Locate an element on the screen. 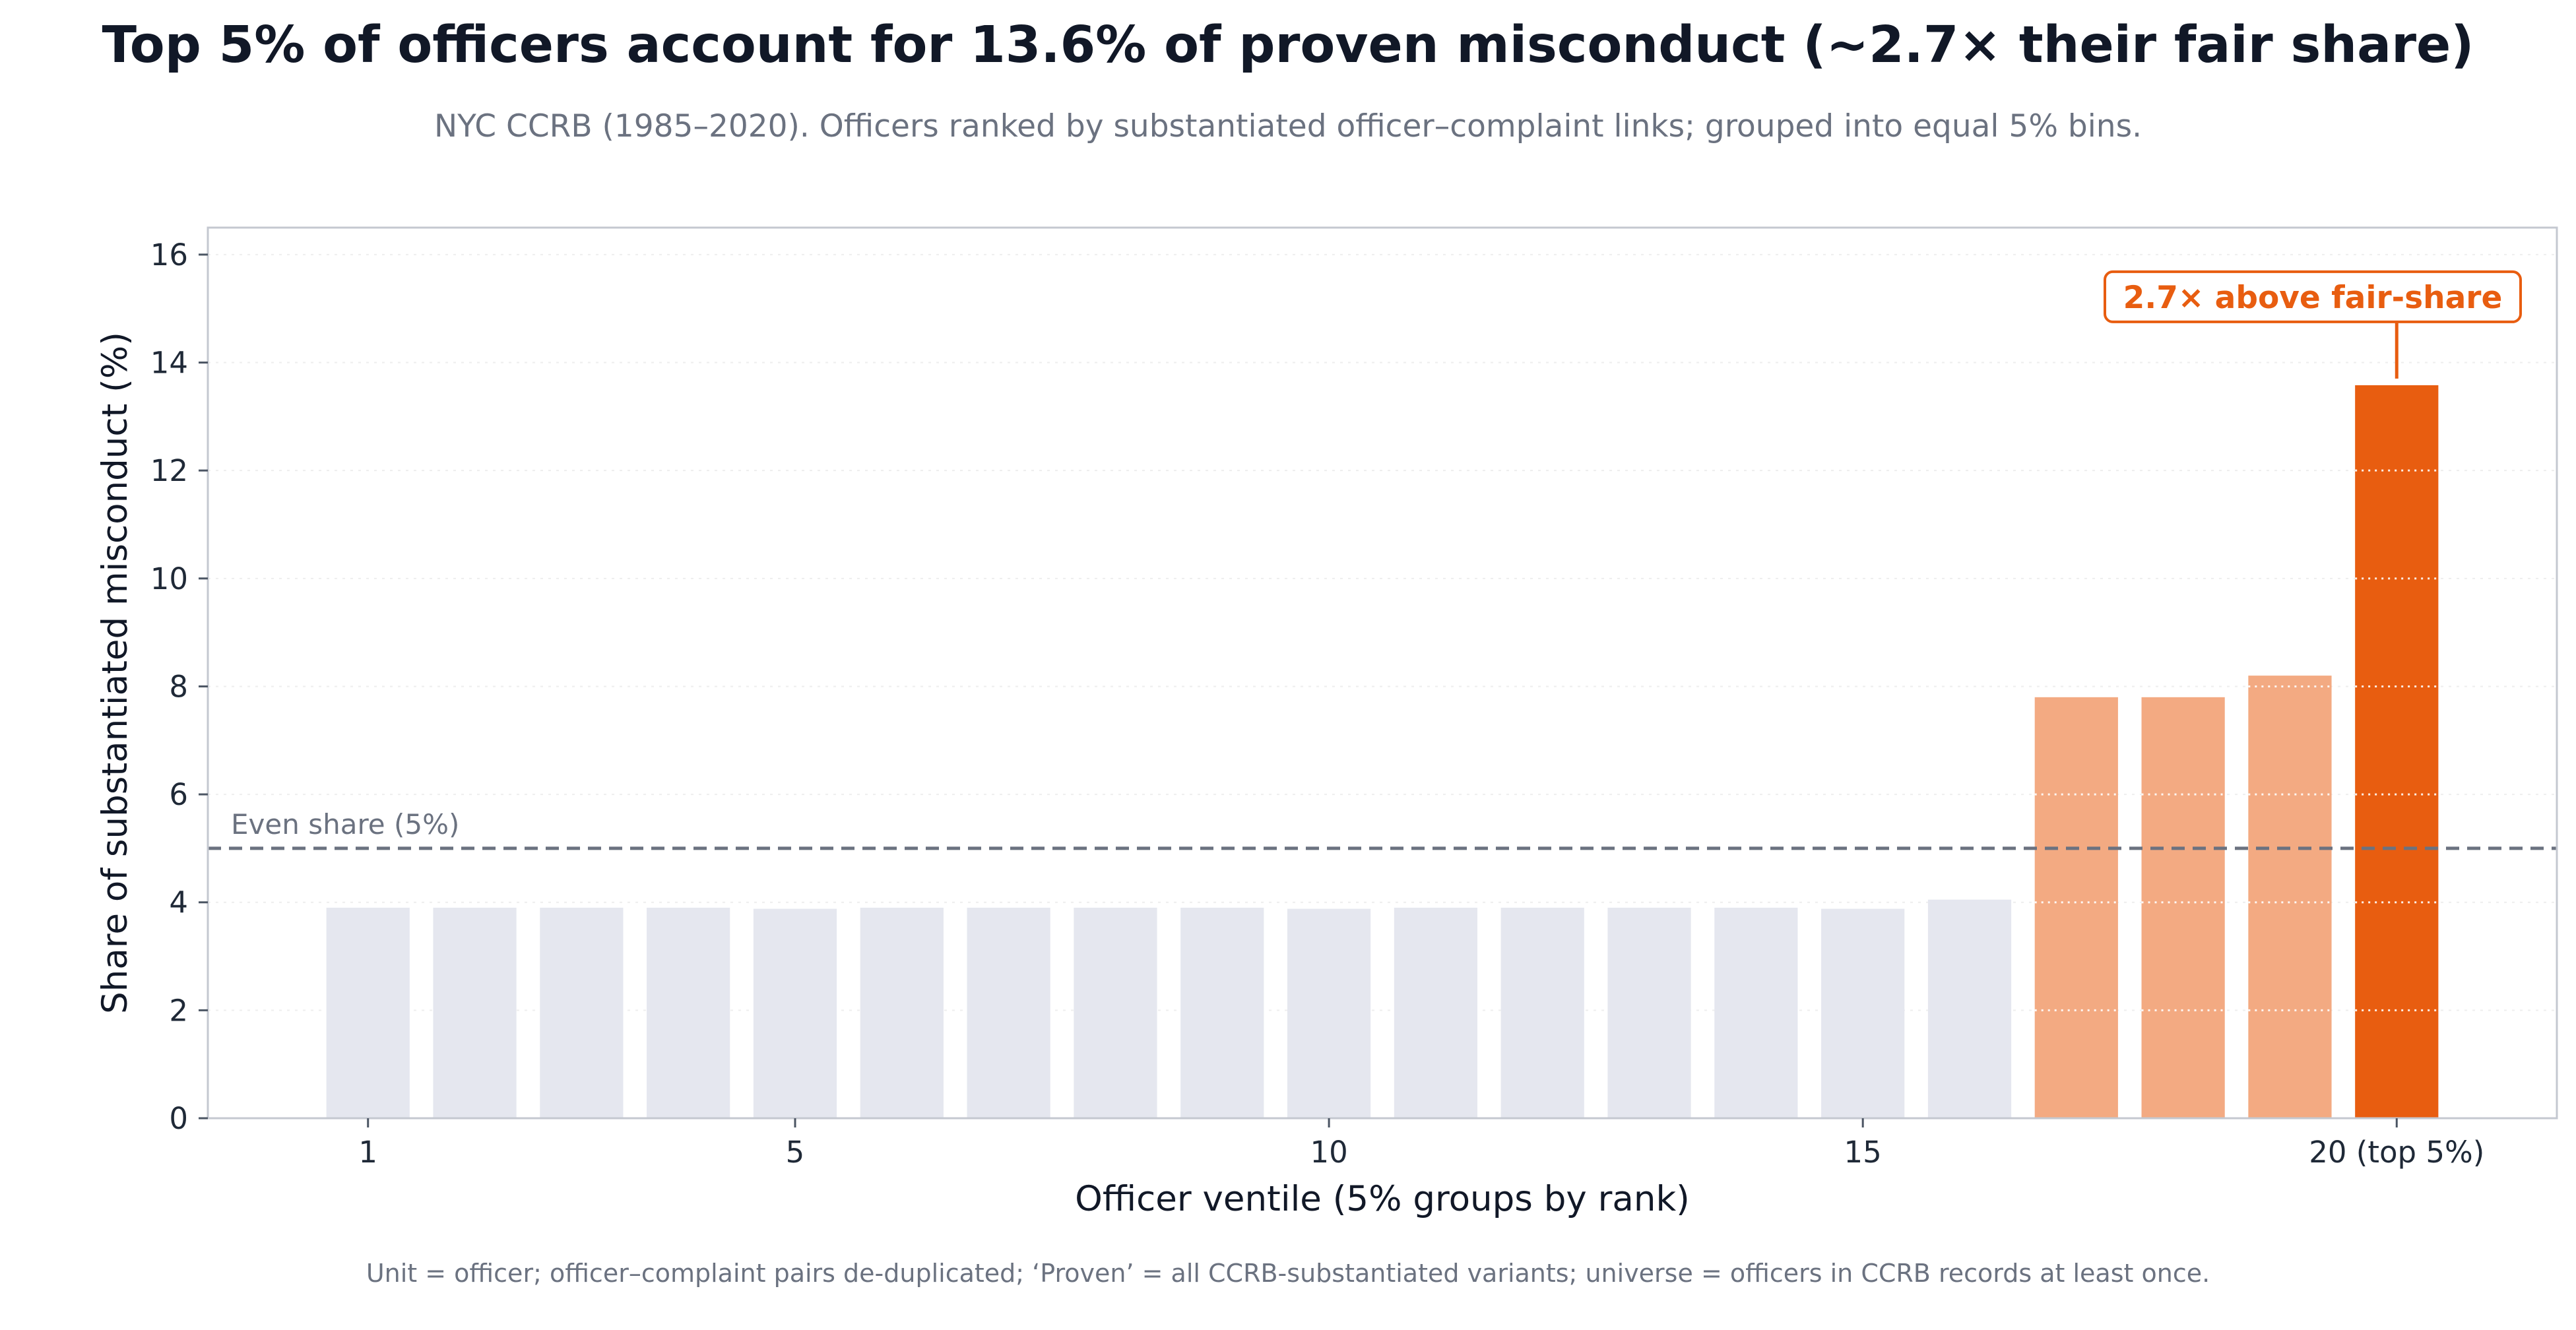 Image resolution: width=2576 pixels, height=1330 pixels. bar-overlay-grid is located at coordinates (2236, 740).